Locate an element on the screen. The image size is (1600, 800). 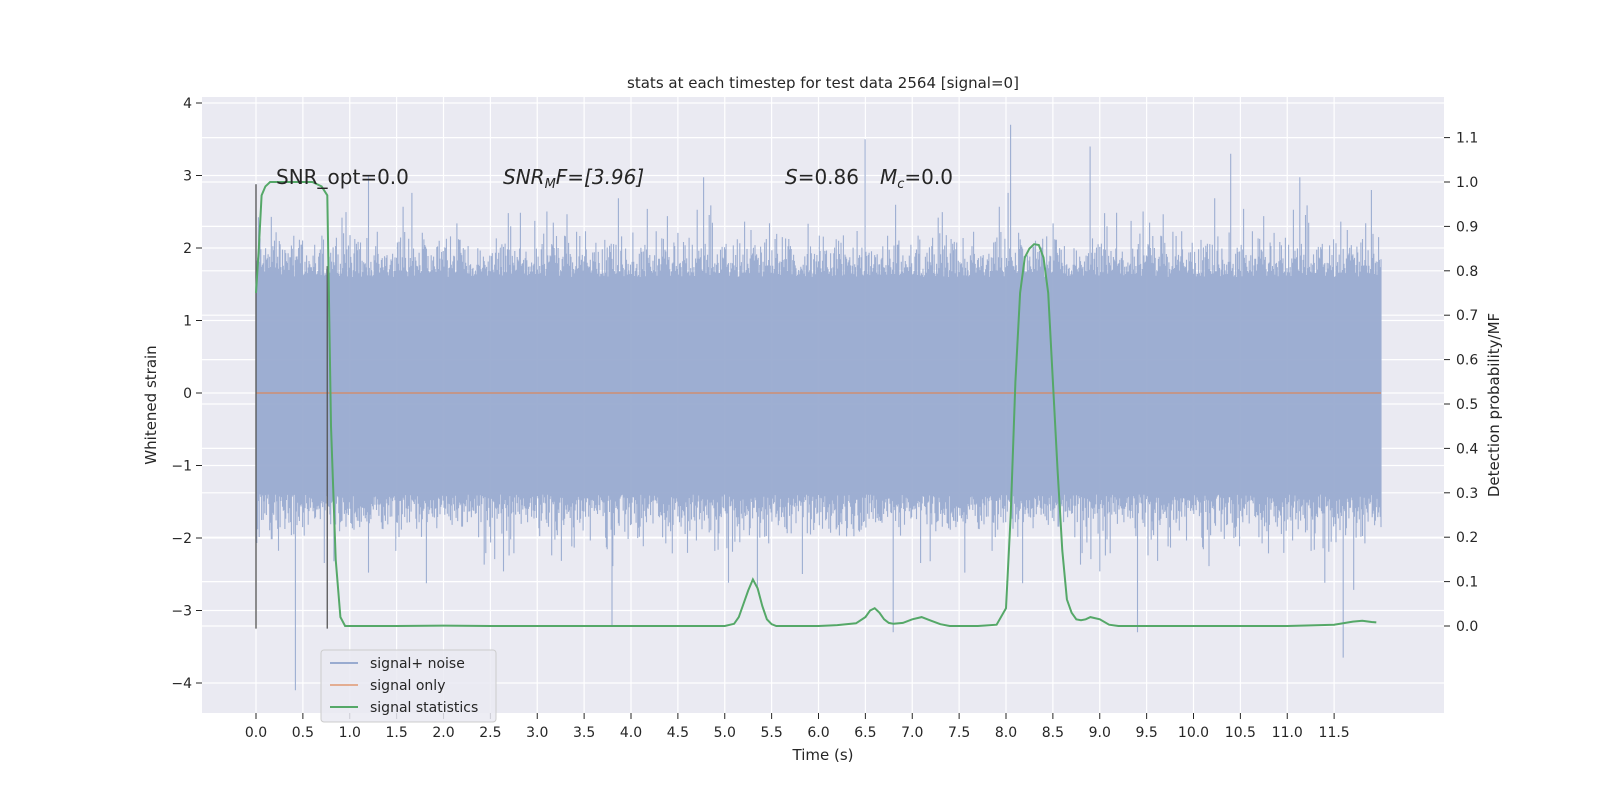
x-tick-label: 9.0 is located at coordinates (1100, 733).